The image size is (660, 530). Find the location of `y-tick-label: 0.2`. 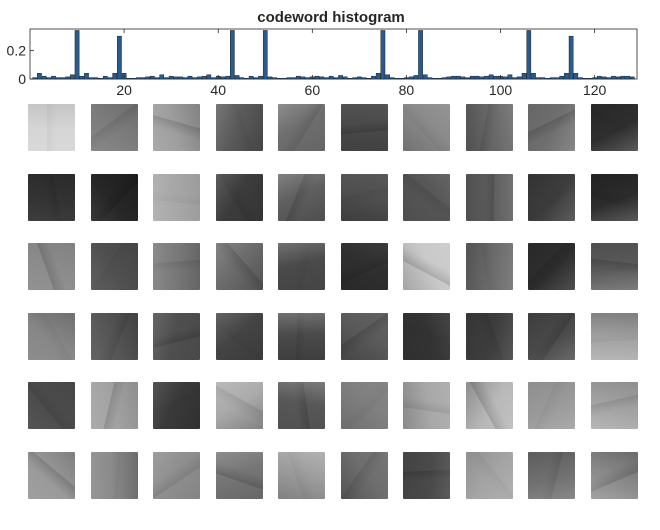

y-tick-label: 0.2 is located at coordinates (17, 50).